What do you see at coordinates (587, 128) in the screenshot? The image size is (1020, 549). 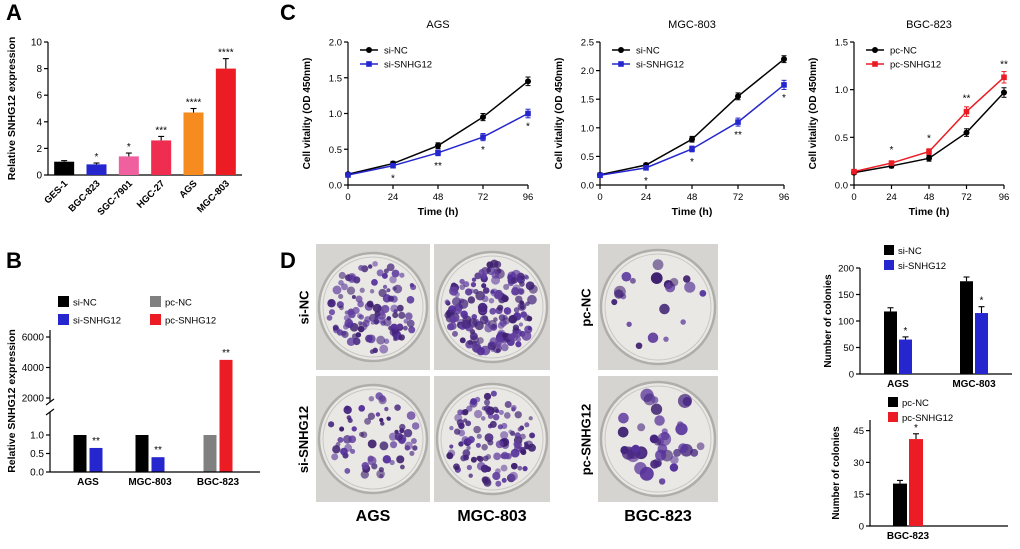 I see `y-tick-label: 1.0` at bounding box center [587, 128].